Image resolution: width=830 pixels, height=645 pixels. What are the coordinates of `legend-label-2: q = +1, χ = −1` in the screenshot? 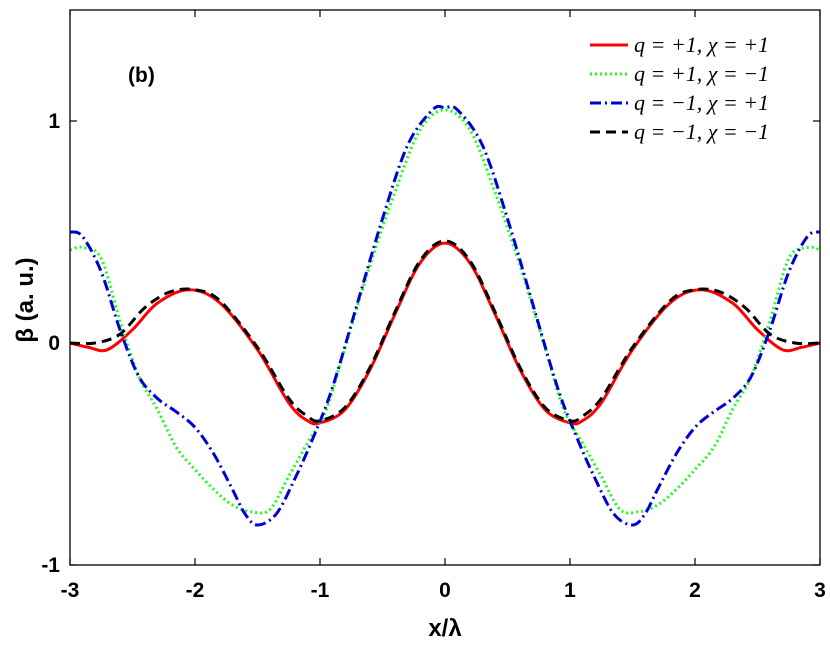 It's located at (701, 73).